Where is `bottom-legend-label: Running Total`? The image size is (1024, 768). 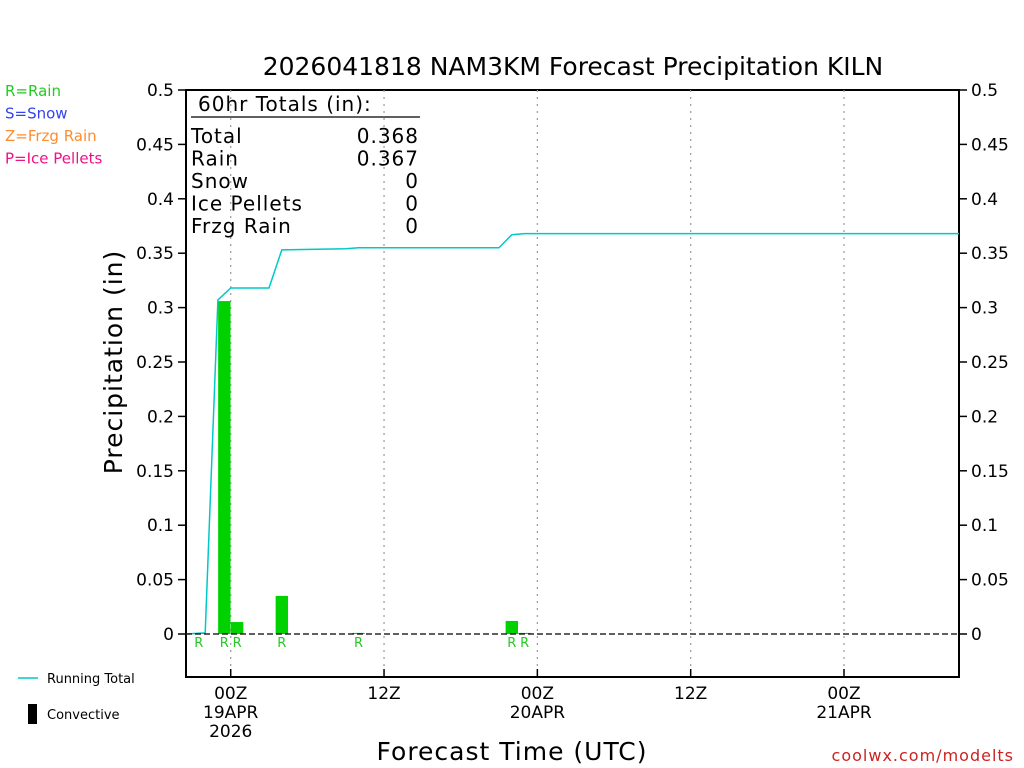
bottom-legend-label: Running Total is located at coordinates (91, 679).